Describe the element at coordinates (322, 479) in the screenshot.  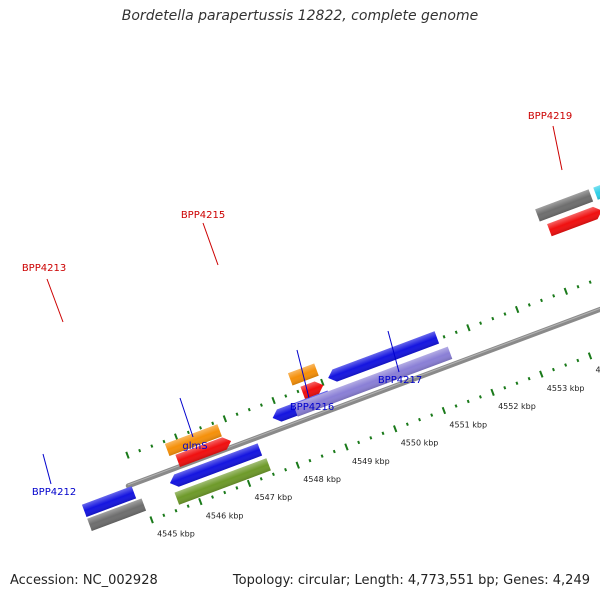
I see `scale-label: 4548 kbp` at that location.